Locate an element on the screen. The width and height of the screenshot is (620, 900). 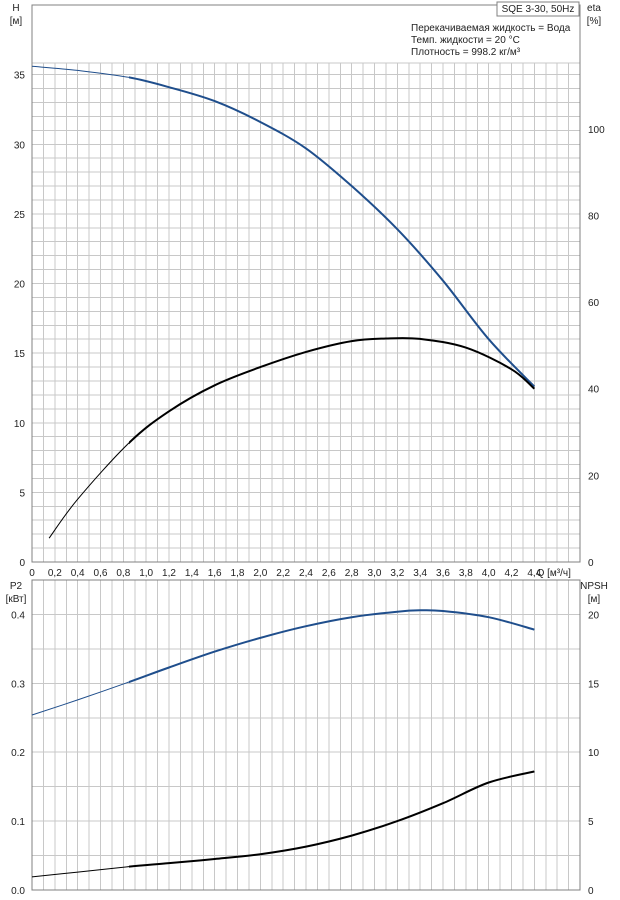
right-axis-unit: [%] is located at coordinates (594, 21).